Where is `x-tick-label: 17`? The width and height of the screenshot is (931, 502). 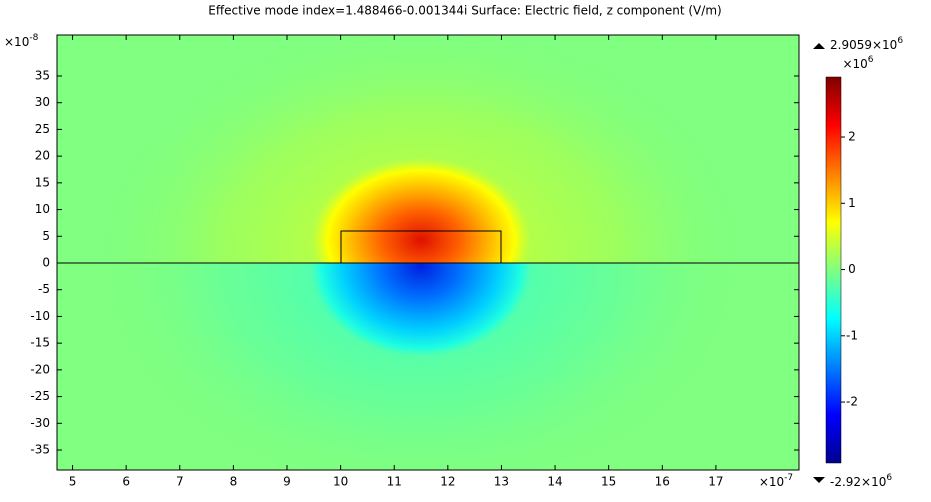 x-tick-label: 17 is located at coordinates (715, 482).